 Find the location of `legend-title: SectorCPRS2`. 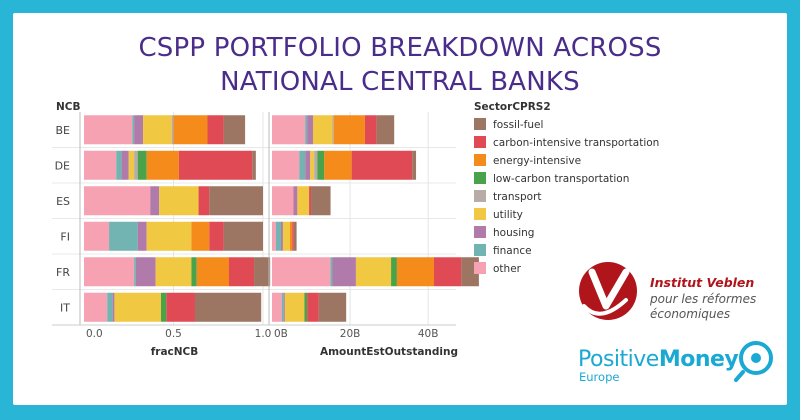

legend-title: SectorCPRS2 is located at coordinates (512, 107).